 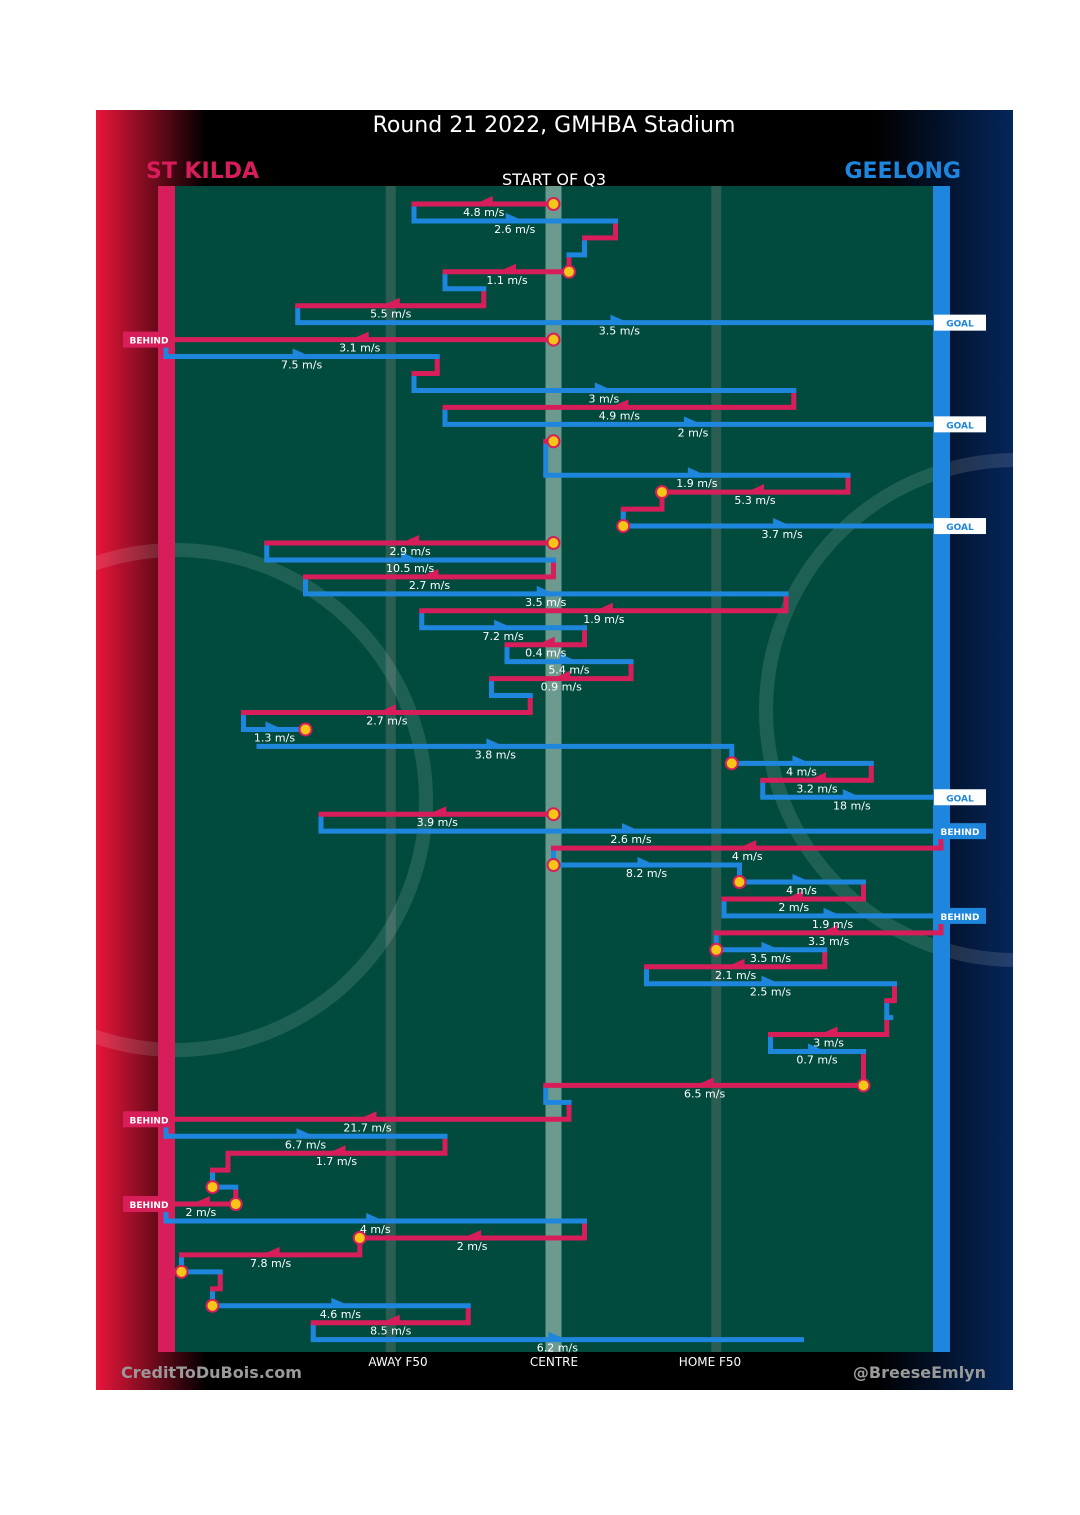 I want to click on speed-label: 10.5 m/s, so click(x=410, y=568).